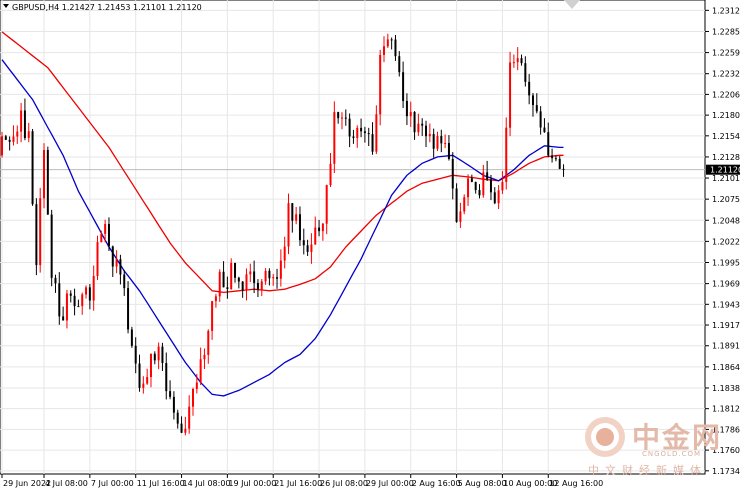  What do you see at coordinates (726, 325) in the screenshot?
I see `y-tick-label: 1.19170` at bounding box center [726, 325].